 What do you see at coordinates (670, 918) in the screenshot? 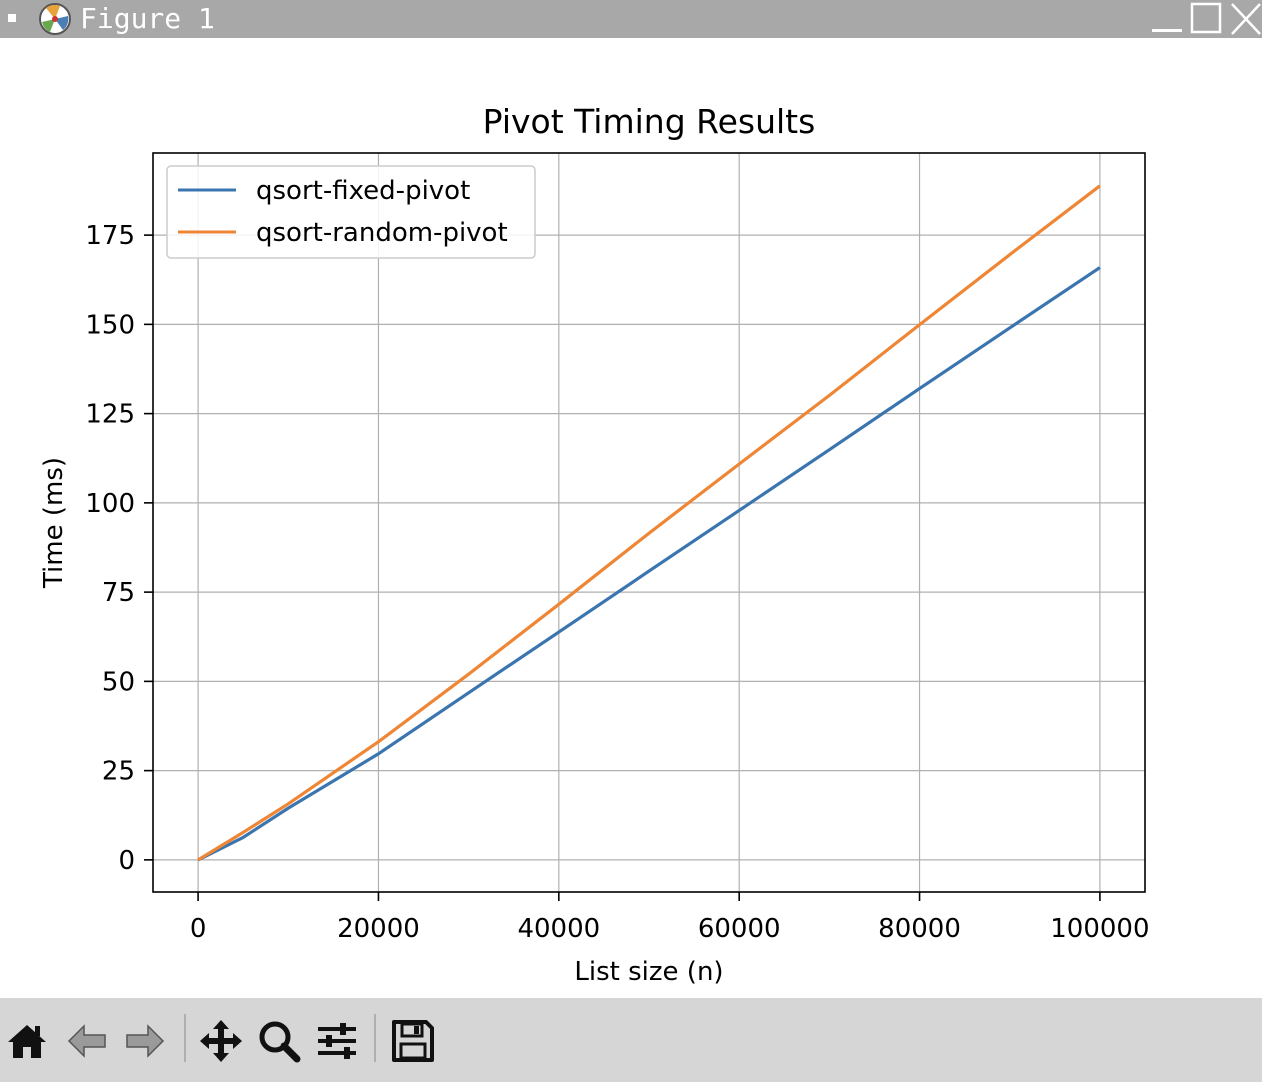
I see `x-axis-ticks: 0 20000 40000 60000 80000 100000` at bounding box center [670, 918].